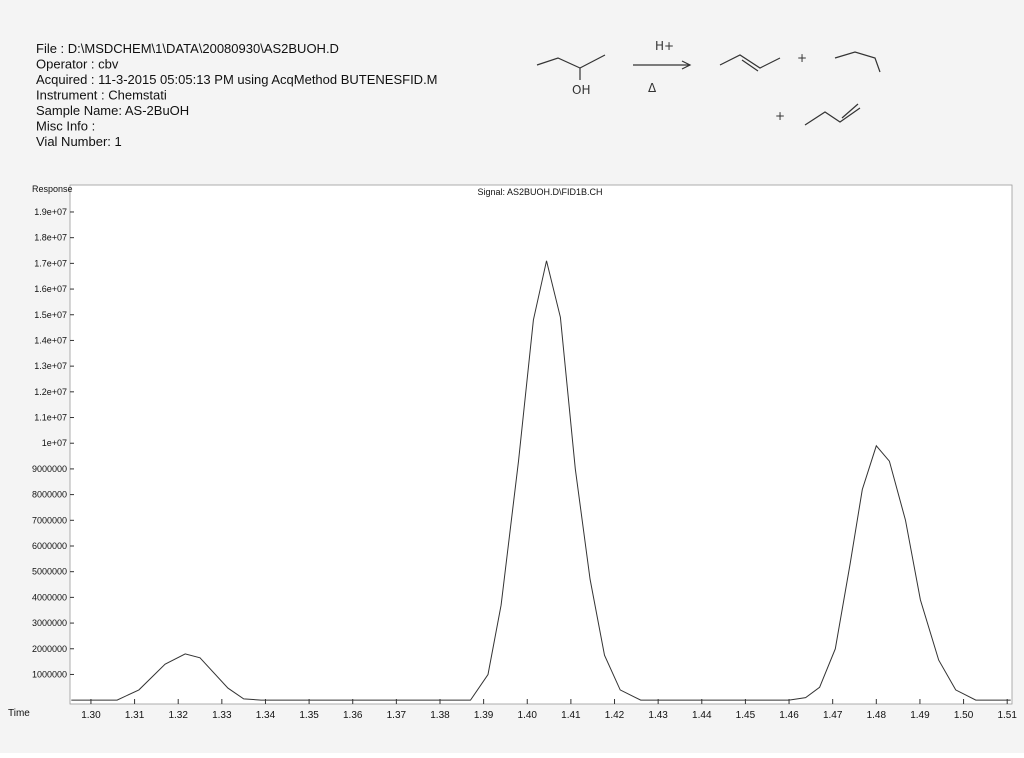 This screenshot has width=1024, height=758. What do you see at coordinates (52, 189) in the screenshot?
I see `y-axis-label: Response` at bounding box center [52, 189].